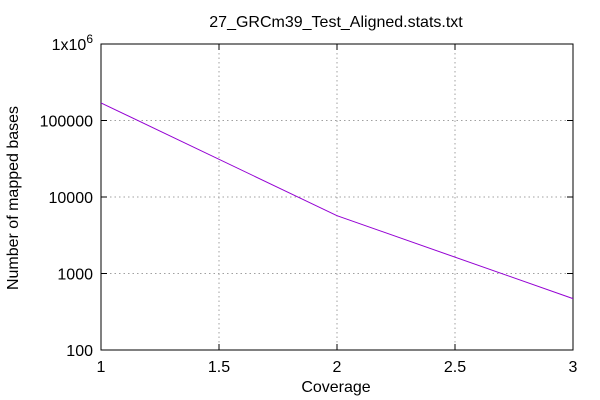 The image size is (600, 400). What do you see at coordinates (219, 367) in the screenshot?
I see `x-tick-label: 1.5` at bounding box center [219, 367].